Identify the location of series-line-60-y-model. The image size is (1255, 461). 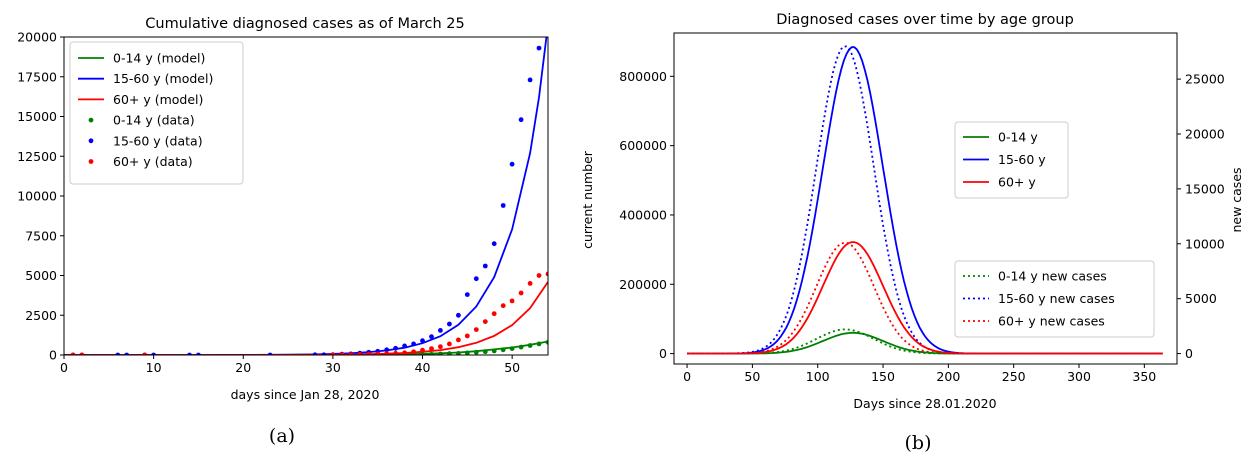
(306, 318).